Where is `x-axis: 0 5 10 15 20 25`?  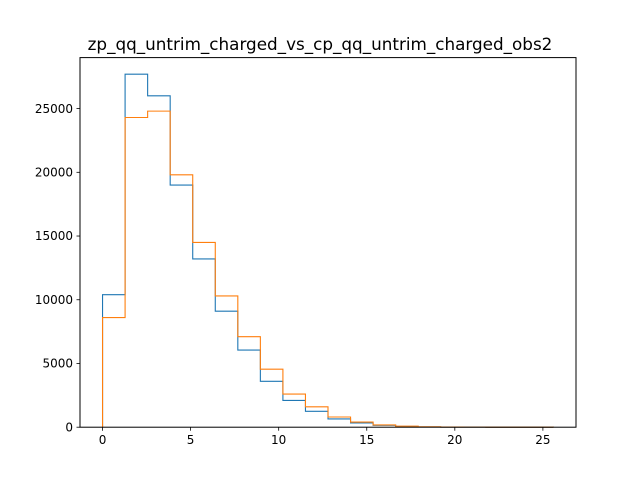
x-axis: 0 5 10 15 20 25 is located at coordinates (325, 437).